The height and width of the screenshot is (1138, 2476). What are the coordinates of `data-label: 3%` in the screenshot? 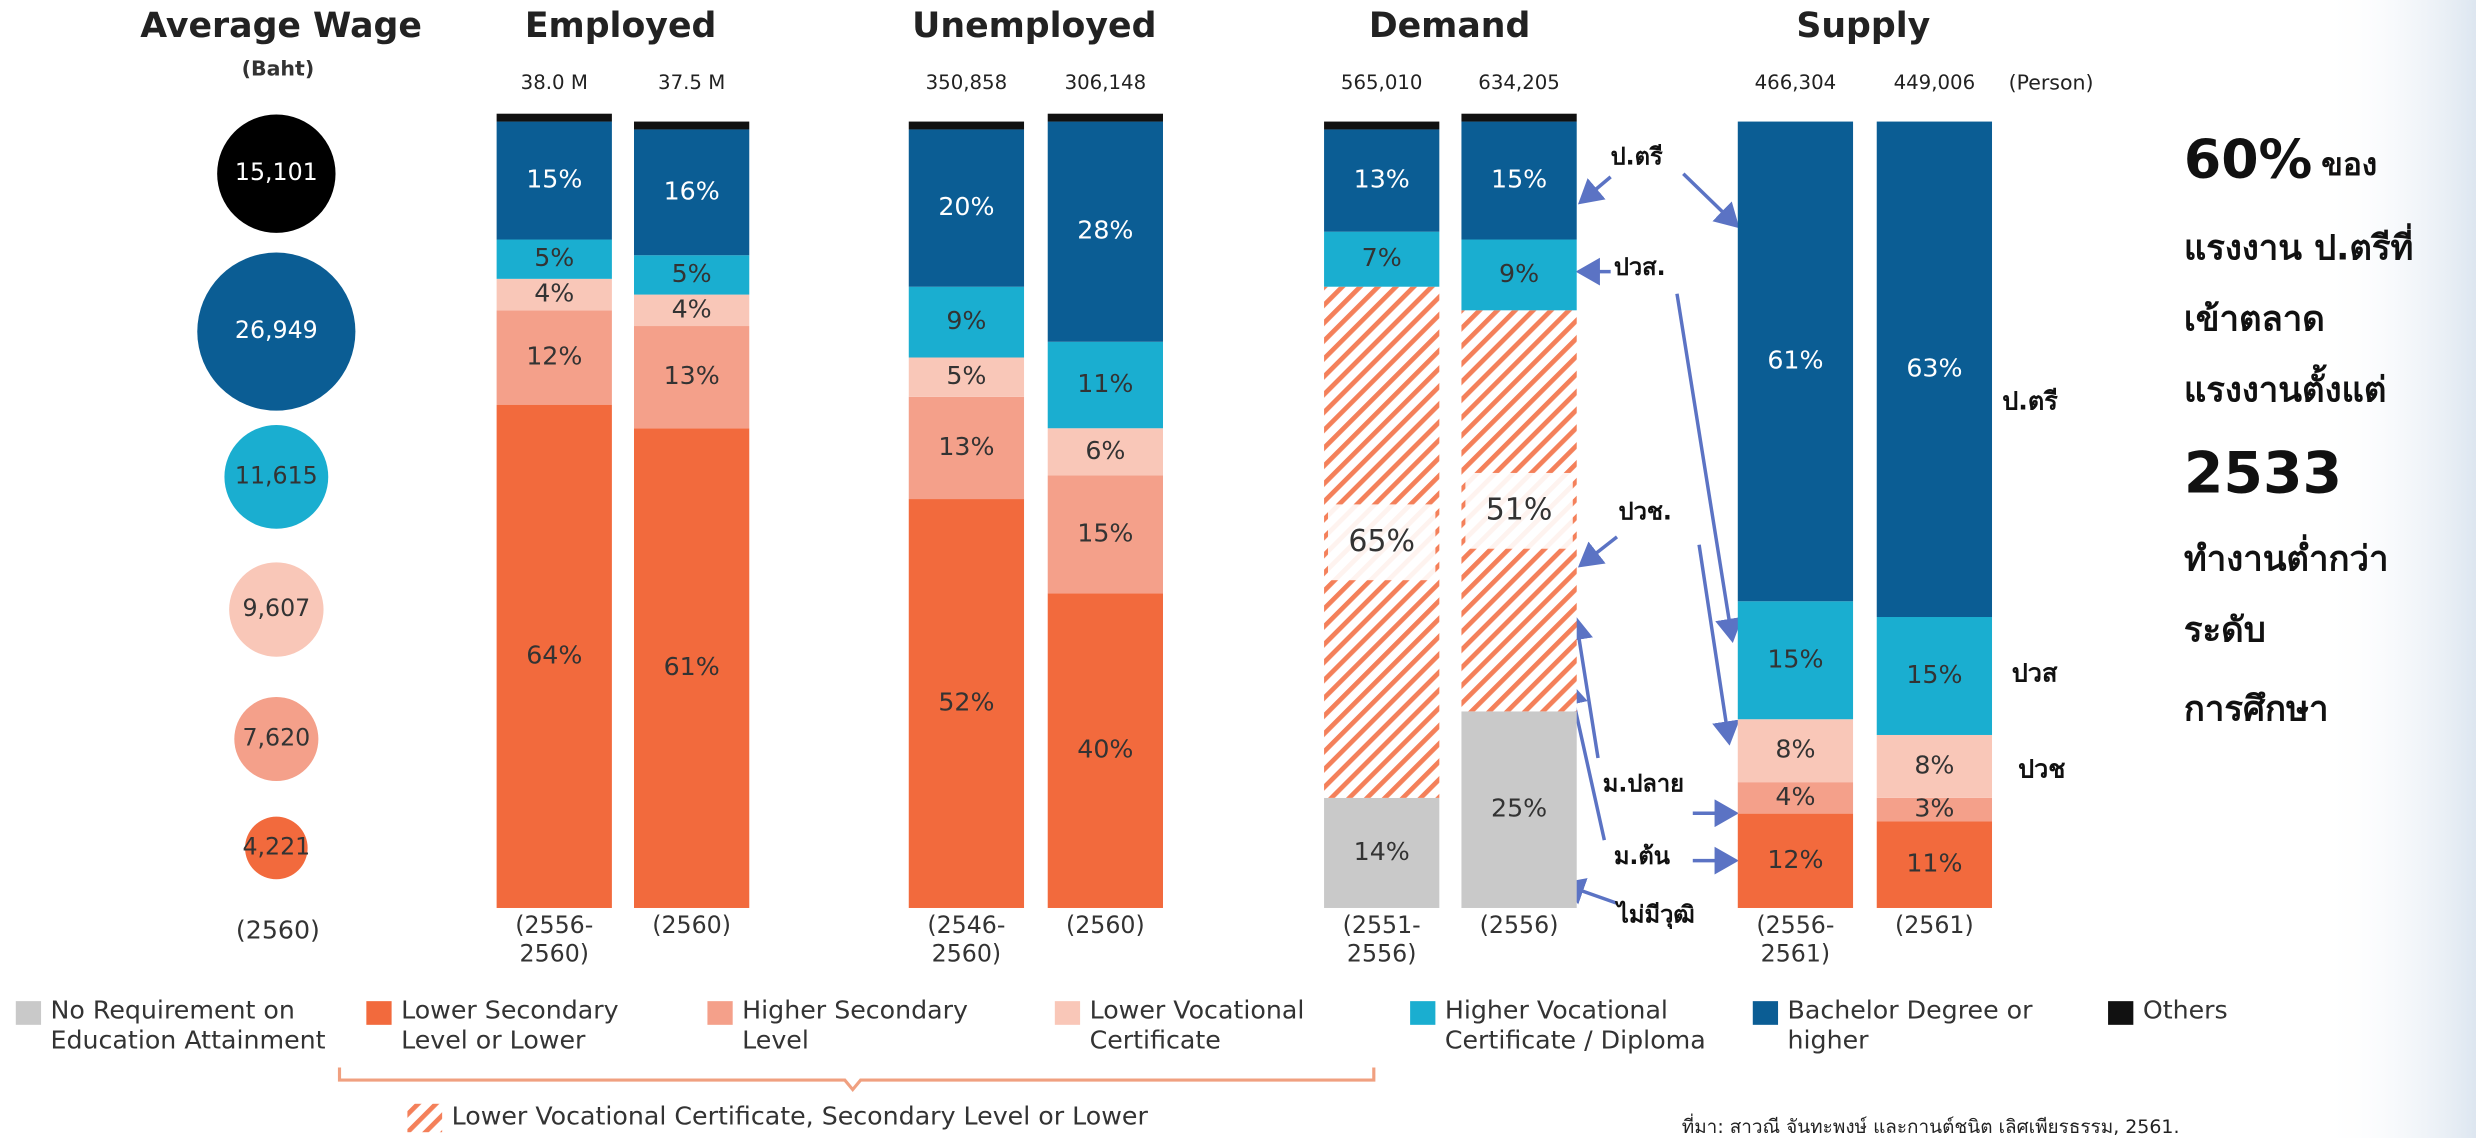 It's located at (1934, 808).